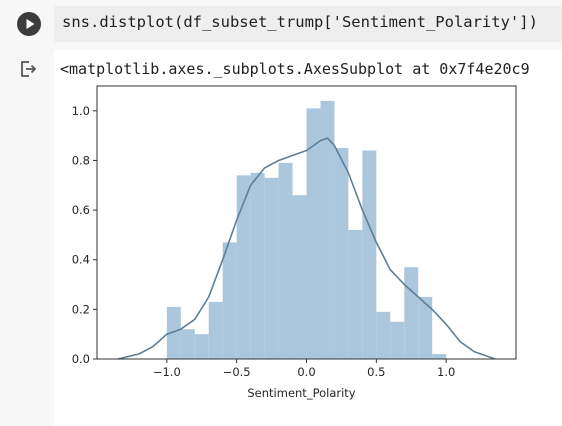 The width and height of the screenshot is (562, 426). I want to click on x-tick-label: 0.0, so click(306, 372).